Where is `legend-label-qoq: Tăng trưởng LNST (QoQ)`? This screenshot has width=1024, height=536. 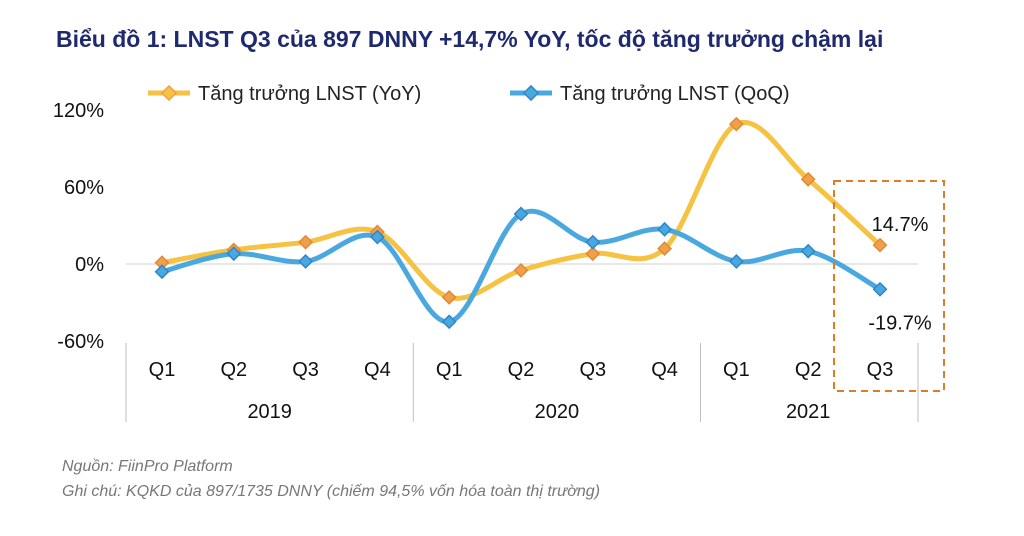 legend-label-qoq: Tăng trưởng LNST (QoQ) is located at coordinates (675, 94).